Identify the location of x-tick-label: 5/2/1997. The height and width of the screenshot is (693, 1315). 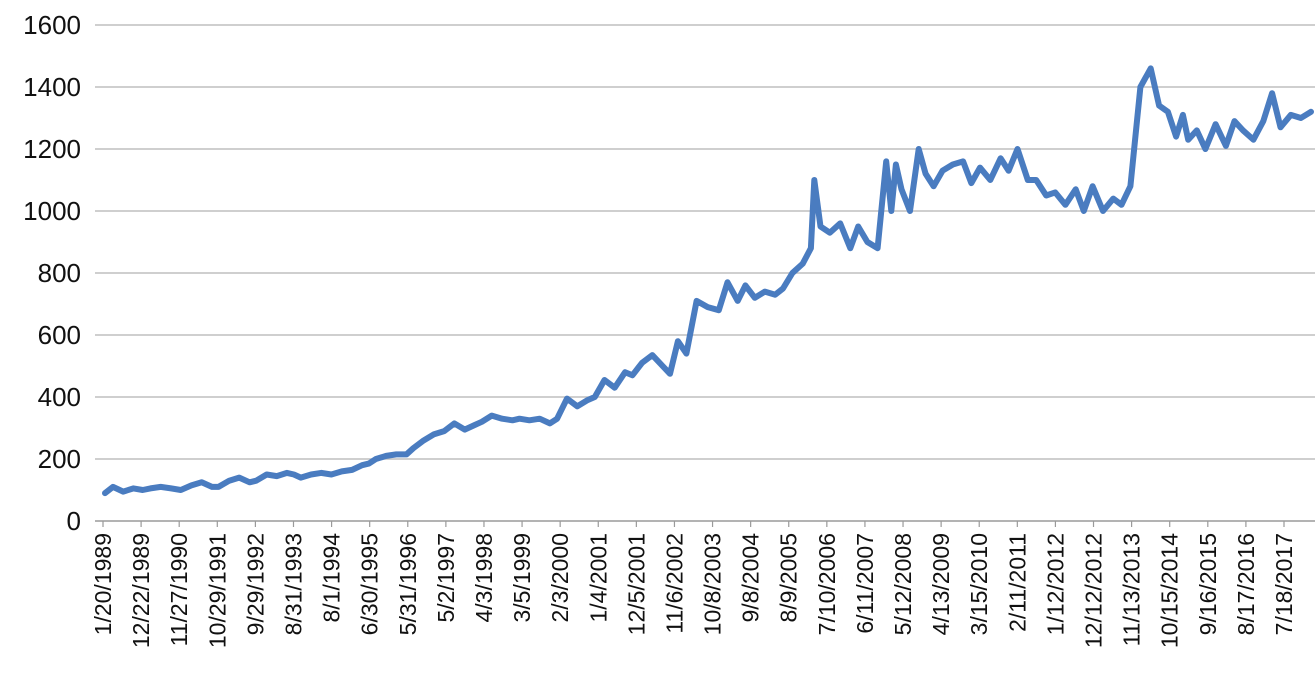
(446, 578).